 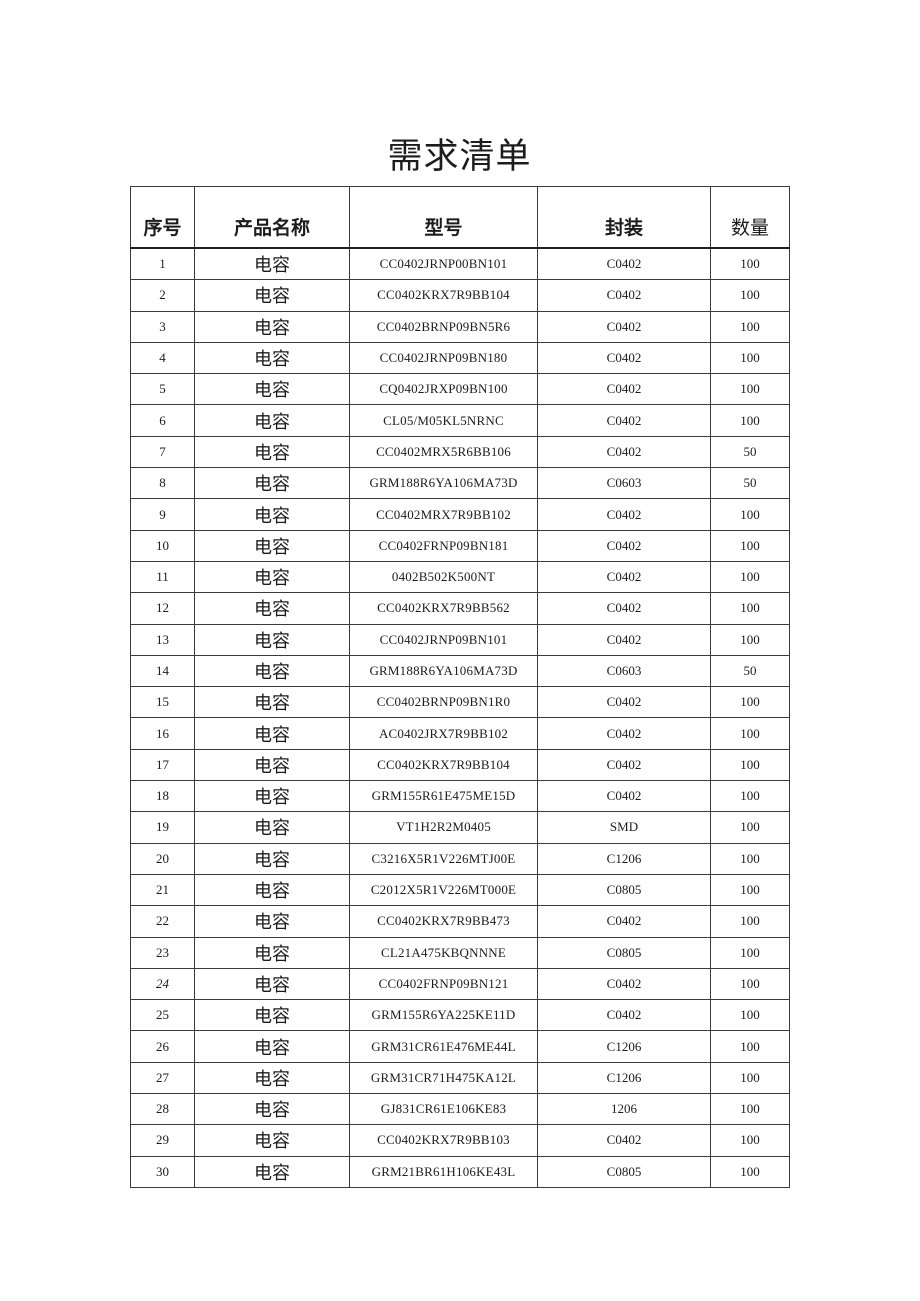 I want to click on model-cell: CC0402MRX7R9BB102, so click(x=443, y=514).